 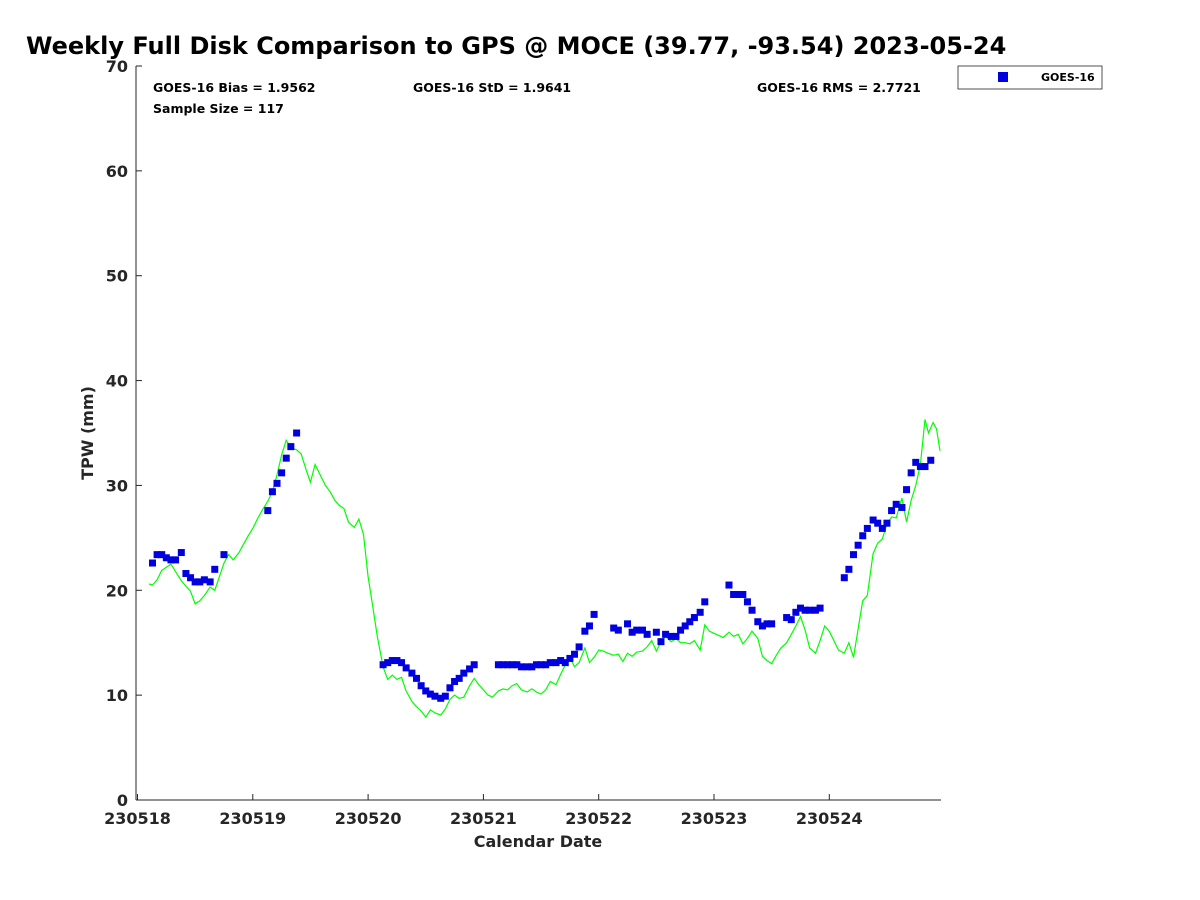 What do you see at coordinates (137, 818) in the screenshot?
I see `x-tick-label: 230518` at bounding box center [137, 818].